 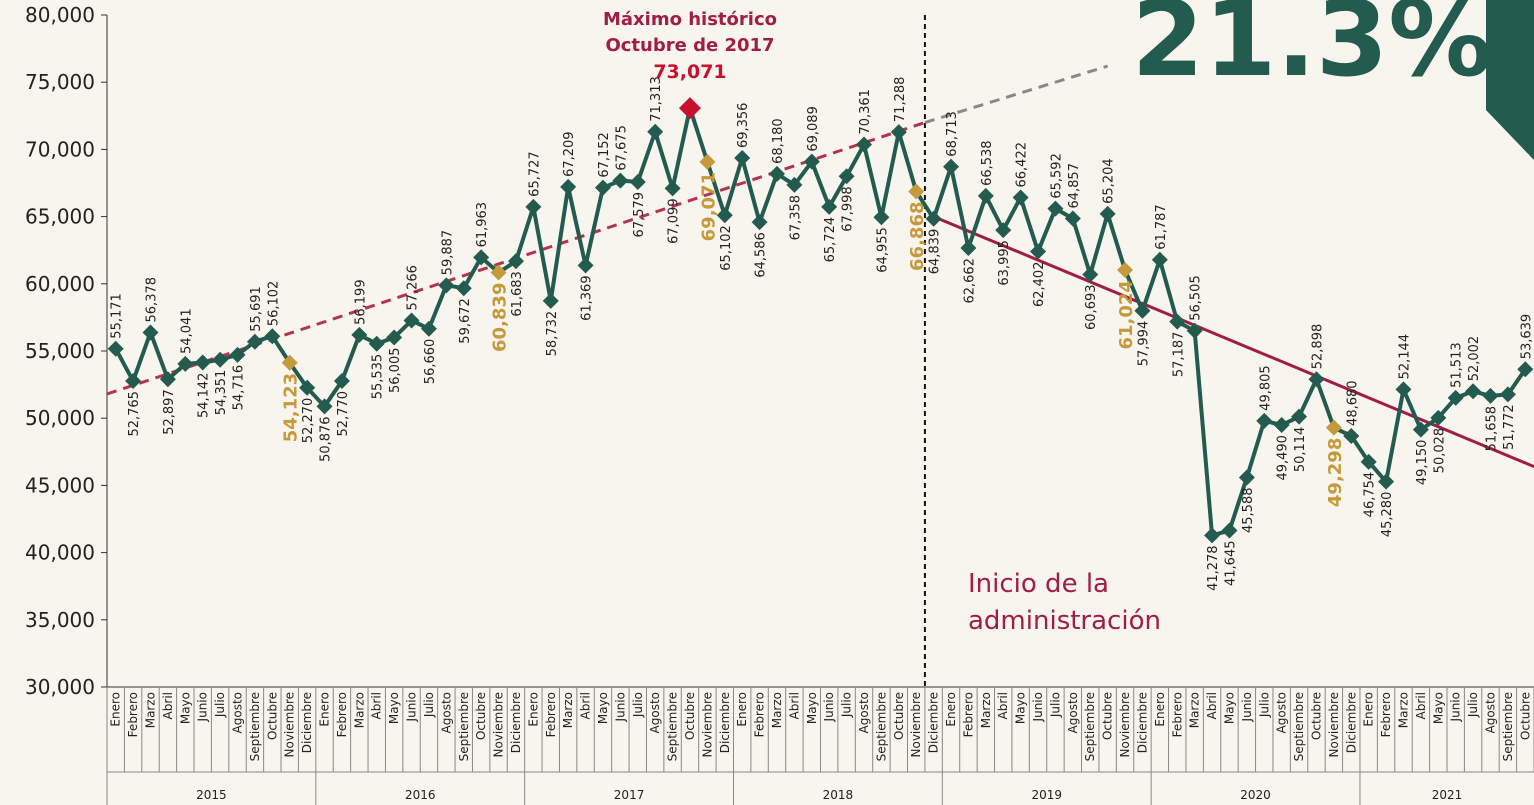 What do you see at coordinates (1526, 337) in the screenshot?
I see `value-label: 53,639` at bounding box center [1526, 337].